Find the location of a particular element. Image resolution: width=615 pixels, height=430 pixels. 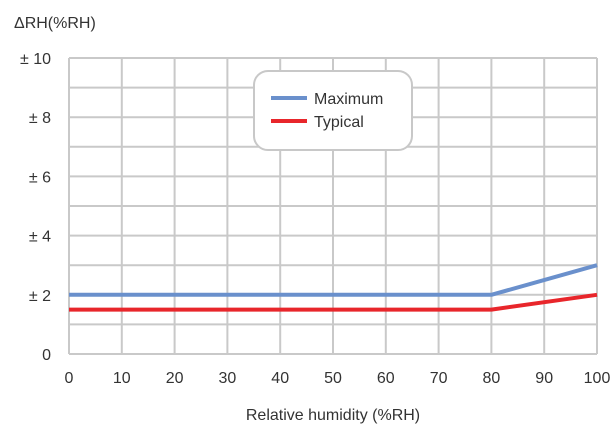

x-tick-label: 70 is located at coordinates (439, 378).